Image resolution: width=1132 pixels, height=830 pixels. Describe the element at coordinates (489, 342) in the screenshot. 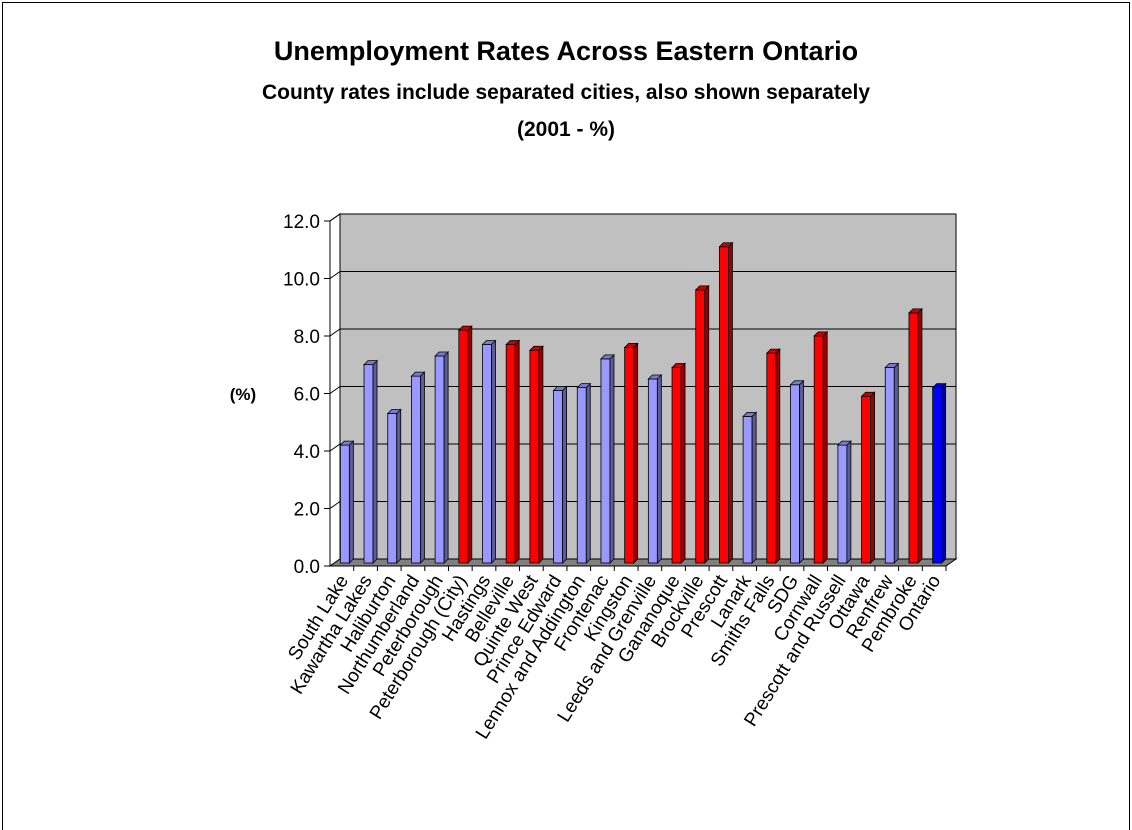

I see `bar-hastings-top` at that location.